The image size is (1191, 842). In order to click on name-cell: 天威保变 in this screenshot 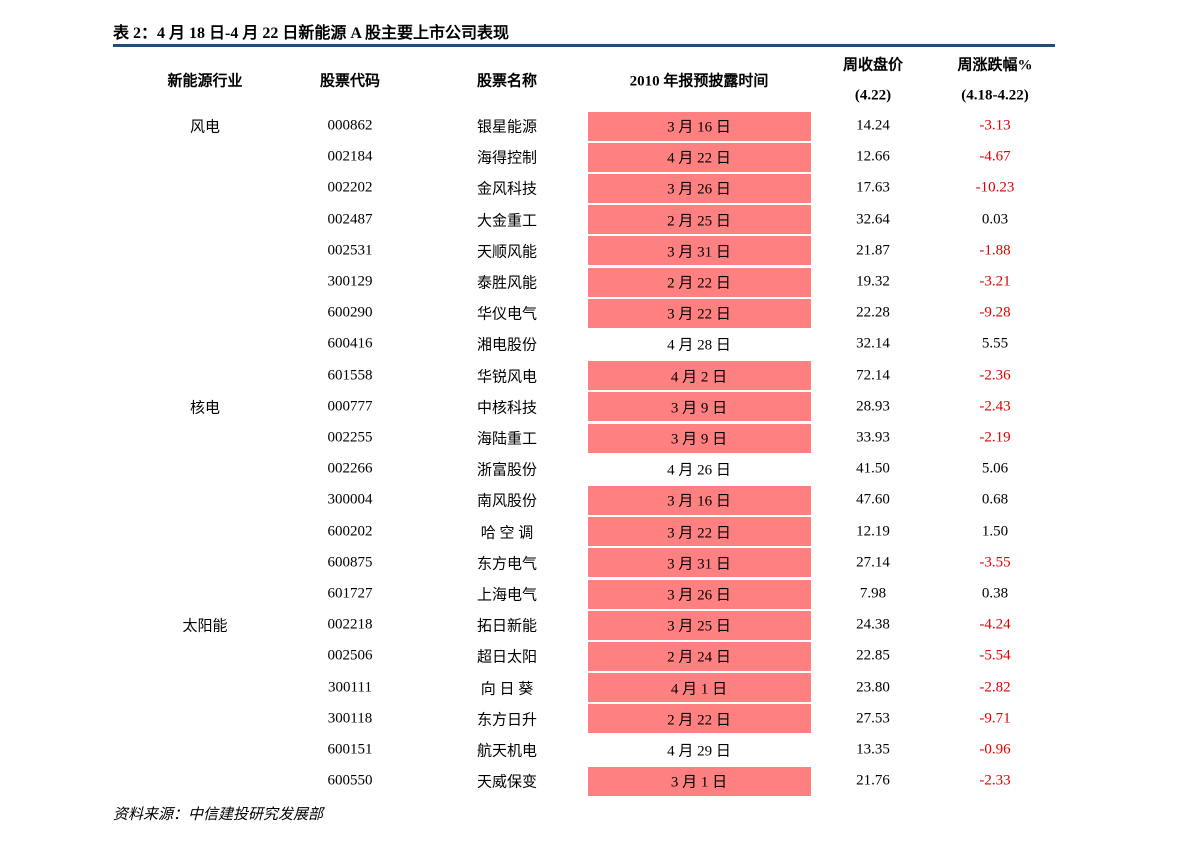, I will do `click(507, 782)`.